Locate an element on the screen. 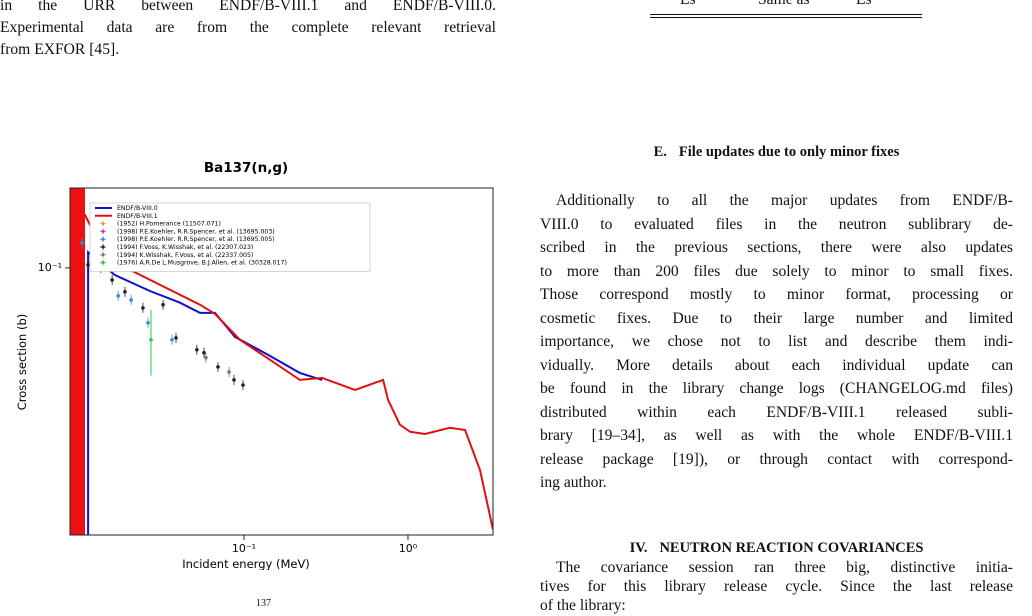 The height and width of the screenshot is (616, 1032). text-line: ing author. is located at coordinates (573, 482).